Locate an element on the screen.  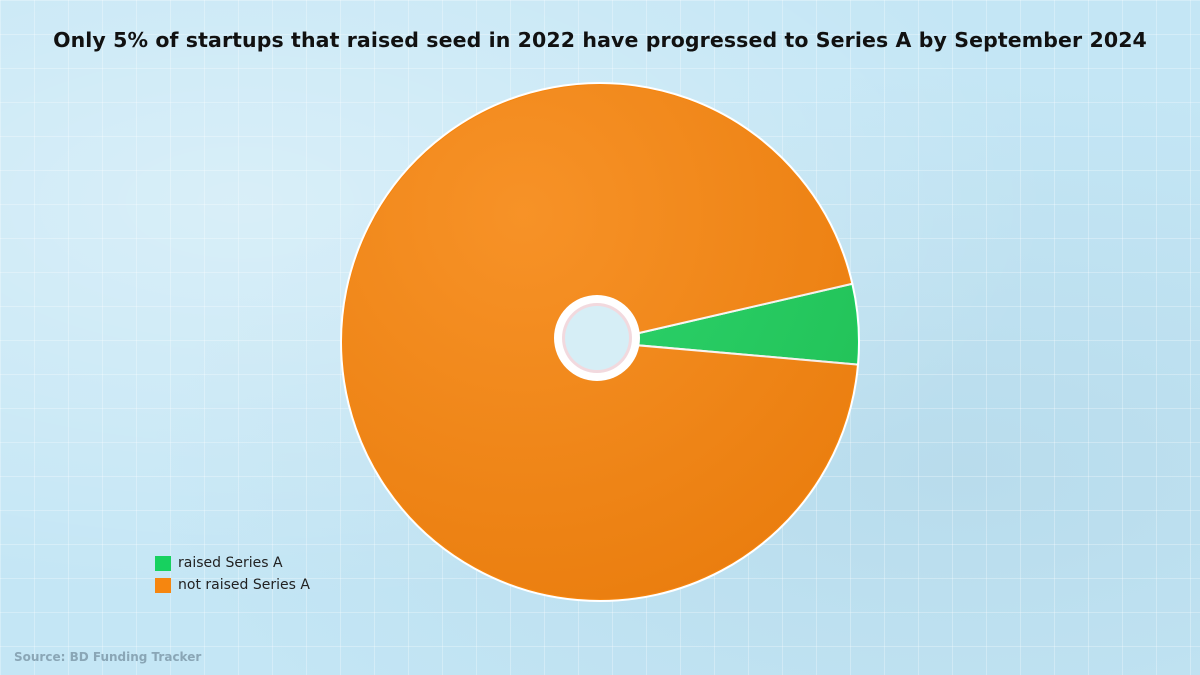
legend: raised Series A not raised Series A is located at coordinates (232, 575).